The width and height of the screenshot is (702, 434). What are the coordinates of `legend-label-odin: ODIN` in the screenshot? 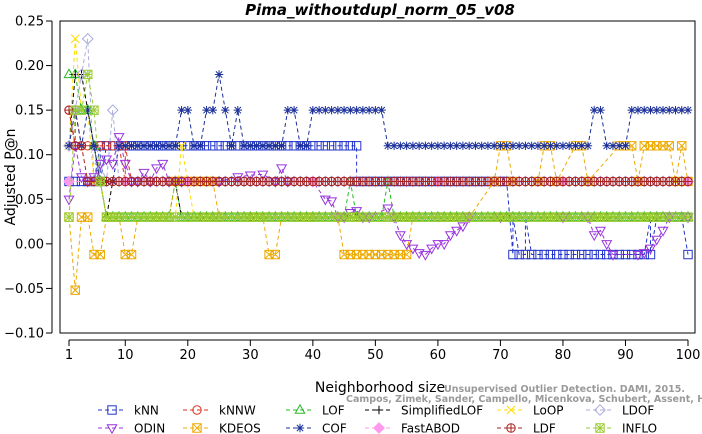 It's located at (149, 428).